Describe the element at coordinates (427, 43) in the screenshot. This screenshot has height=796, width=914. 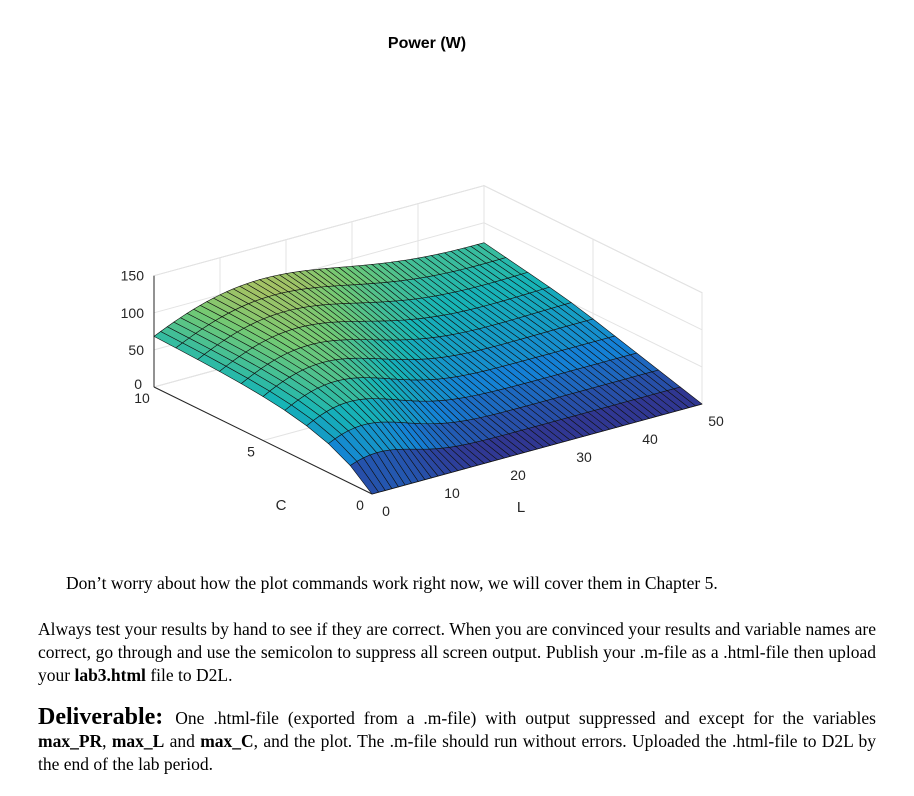
I see `plot-title: Power (W)` at that location.